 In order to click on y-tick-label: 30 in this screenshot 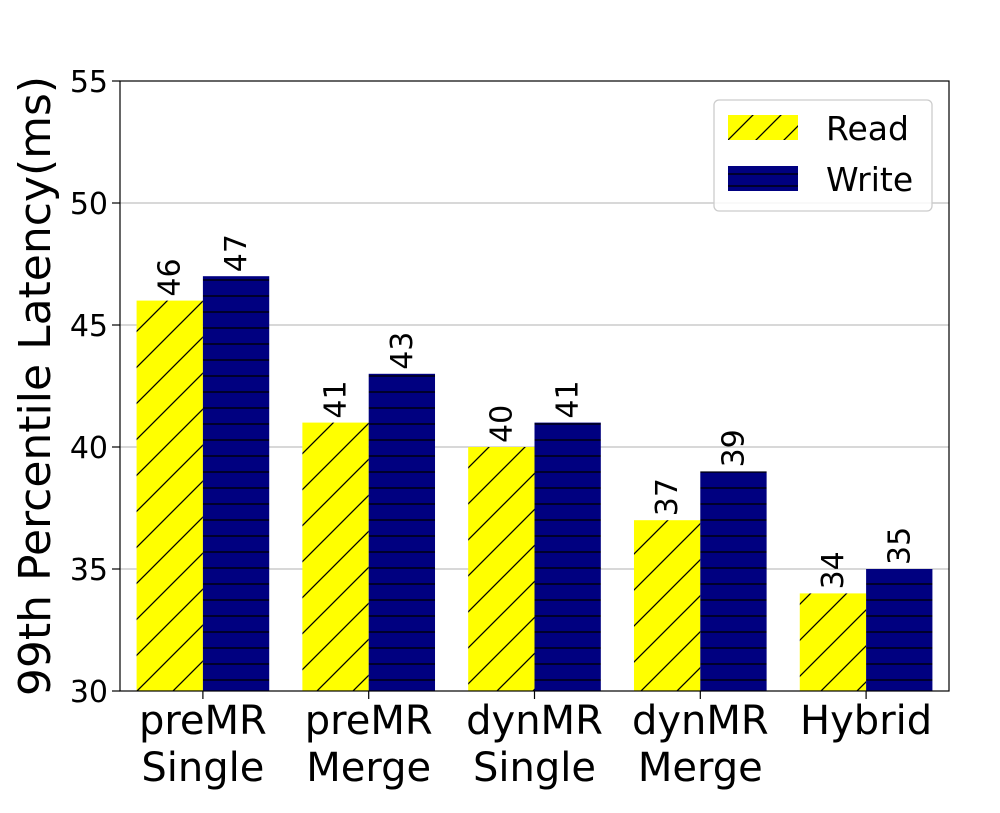, I will do `click(89, 692)`.